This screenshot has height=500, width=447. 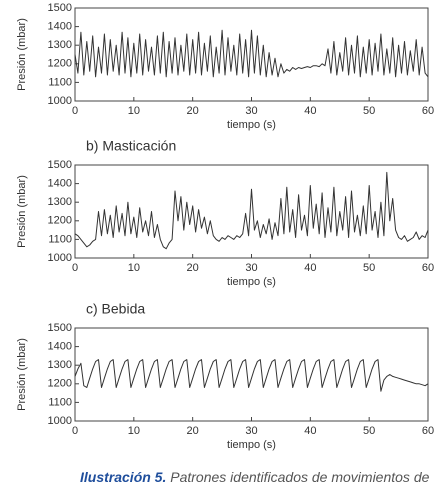 What do you see at coordinates (123, 477) in the screenshot?
I see `caption-label: Ilustración 5.` at bounding box center [123, 477].